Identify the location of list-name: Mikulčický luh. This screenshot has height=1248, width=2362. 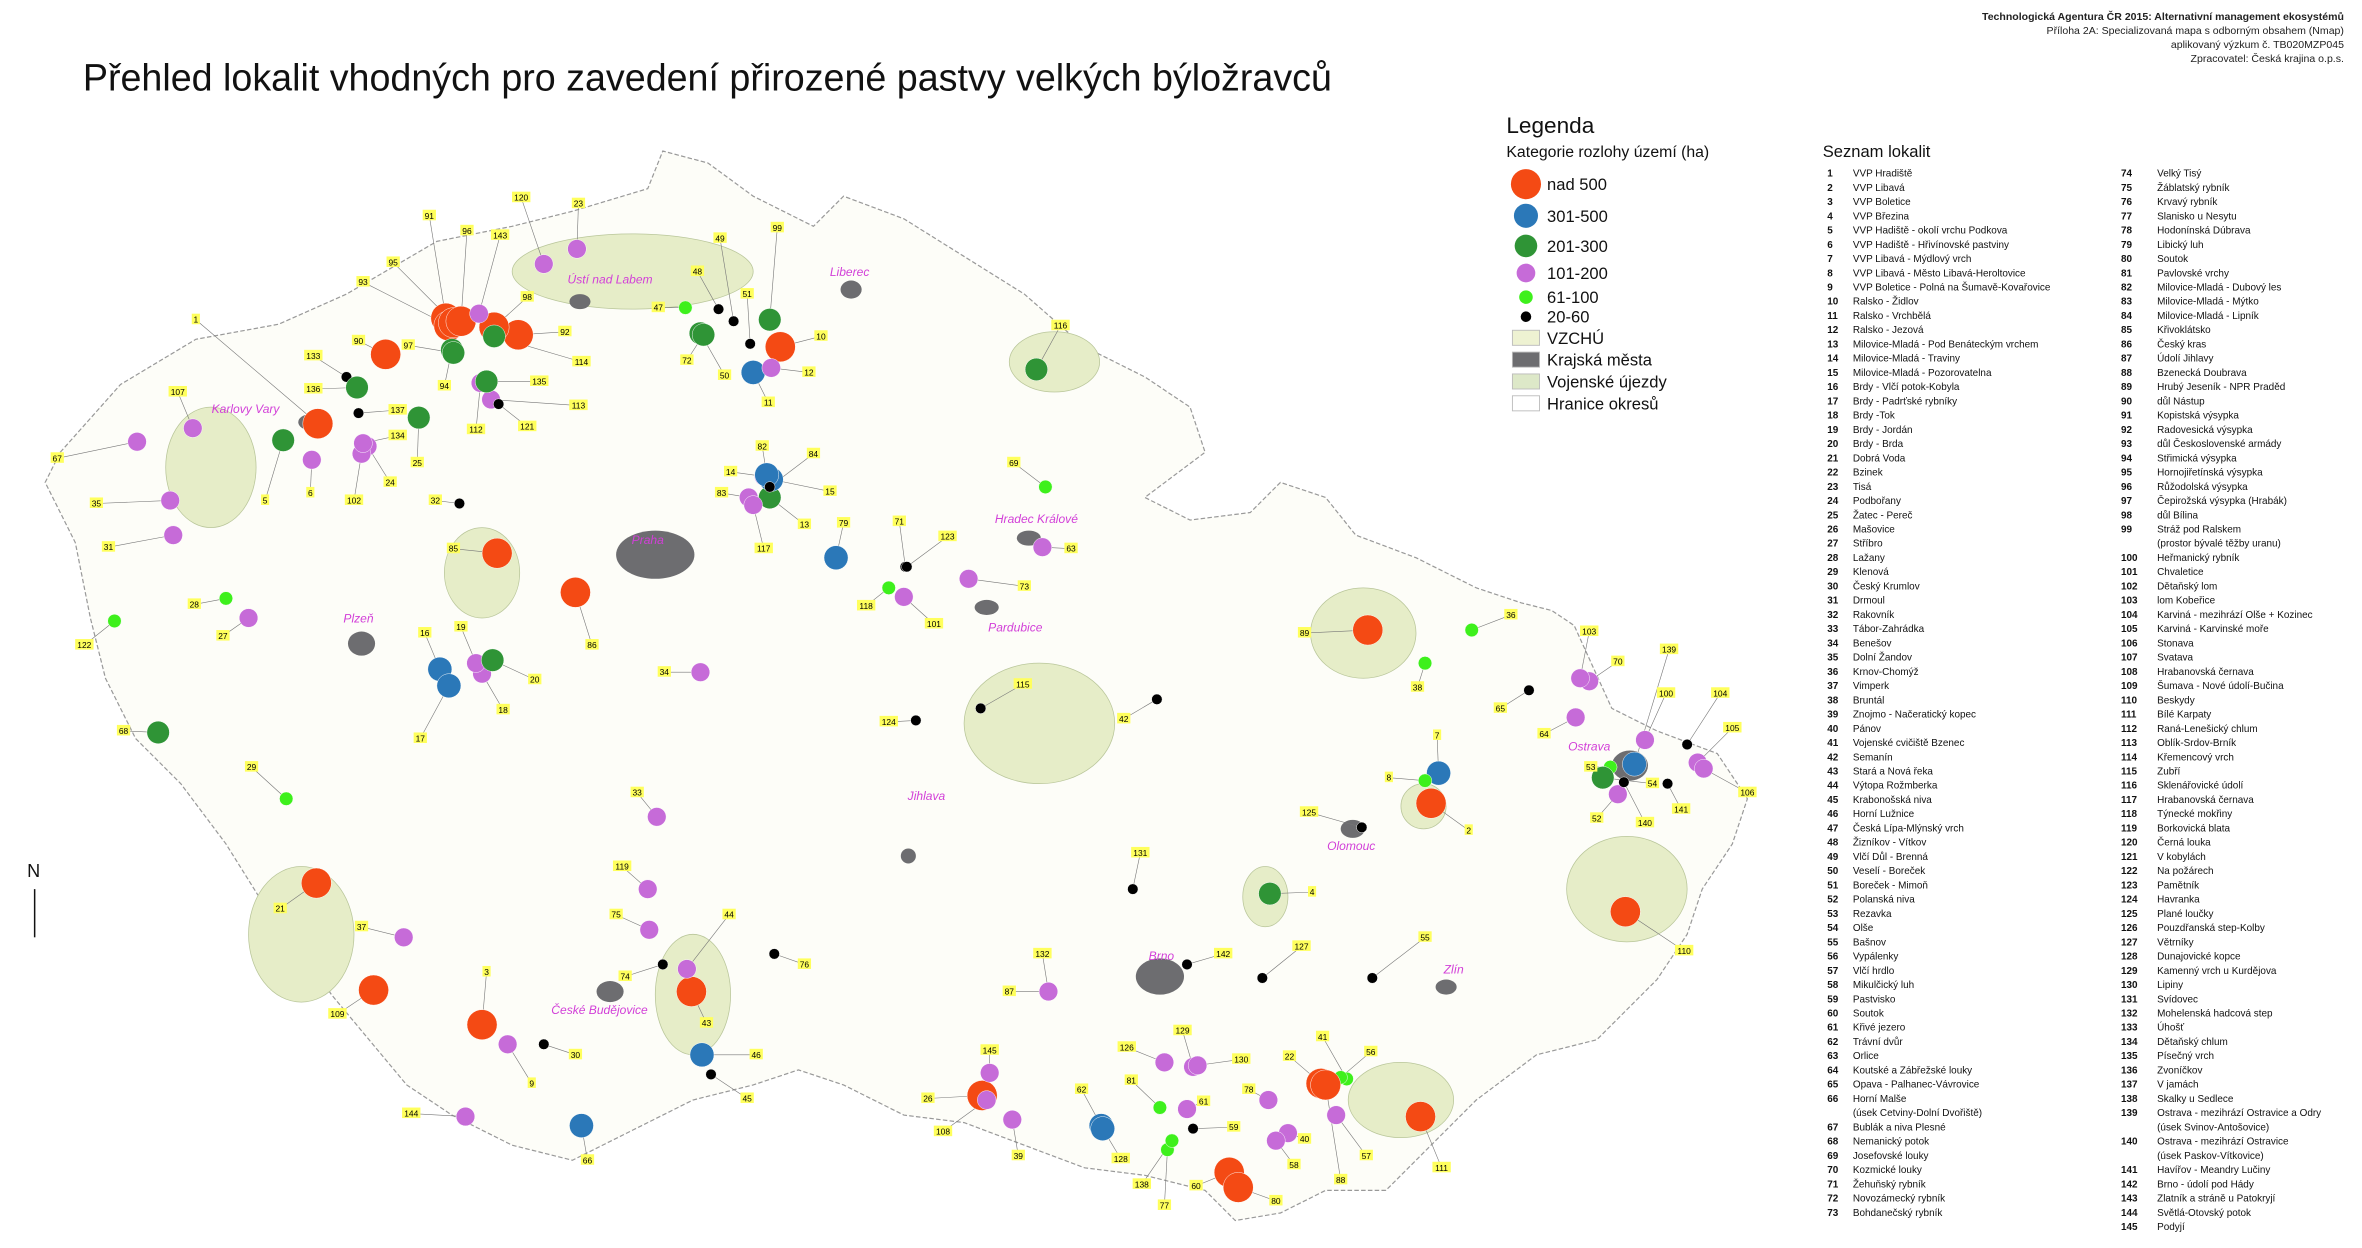
(1883, 985).